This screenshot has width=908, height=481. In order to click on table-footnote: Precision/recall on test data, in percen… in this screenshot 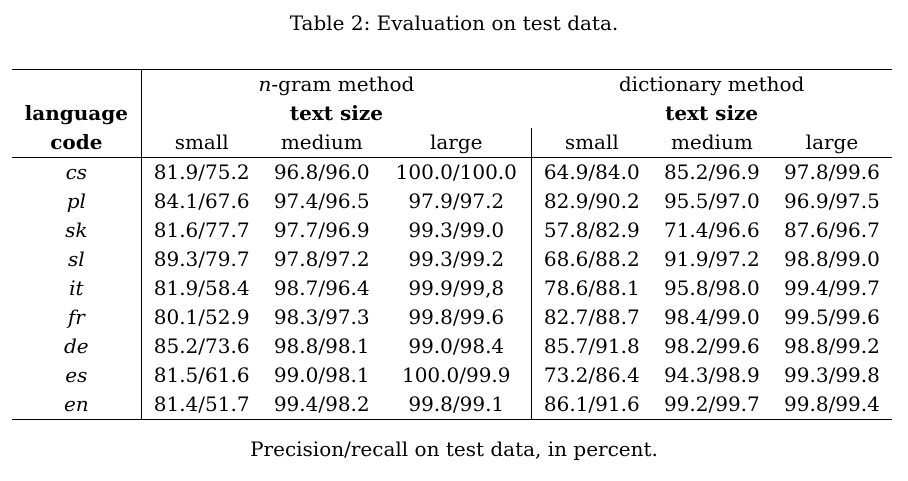, I will do `click(454, 449)`.